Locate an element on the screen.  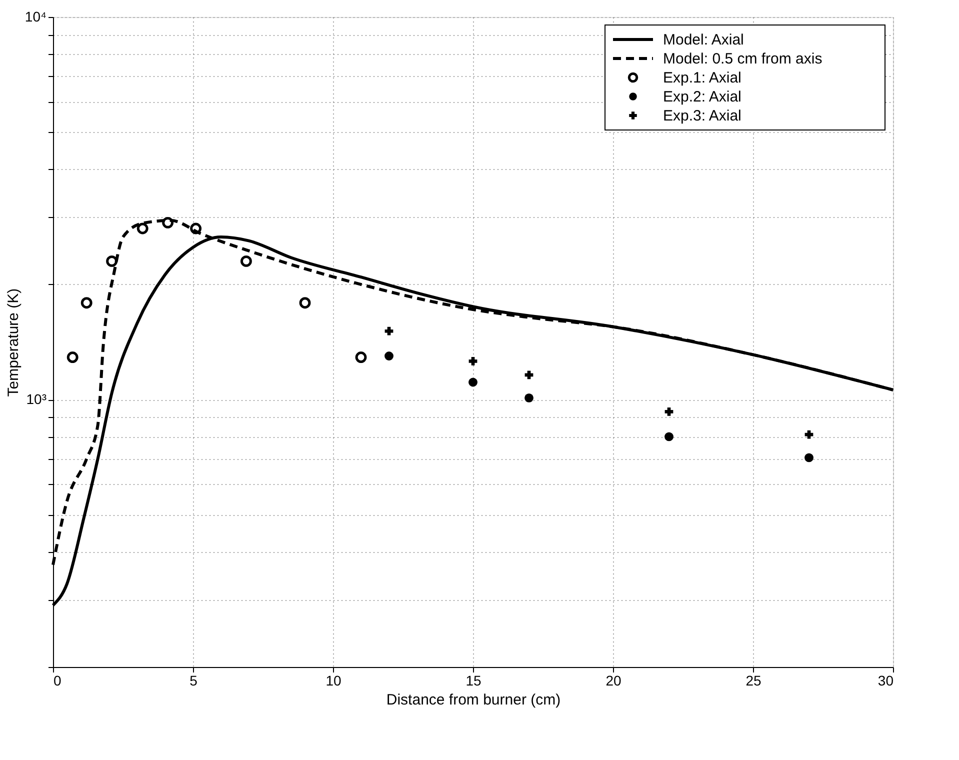
x-tick-label: 30 is located at coordinates (886, 680).